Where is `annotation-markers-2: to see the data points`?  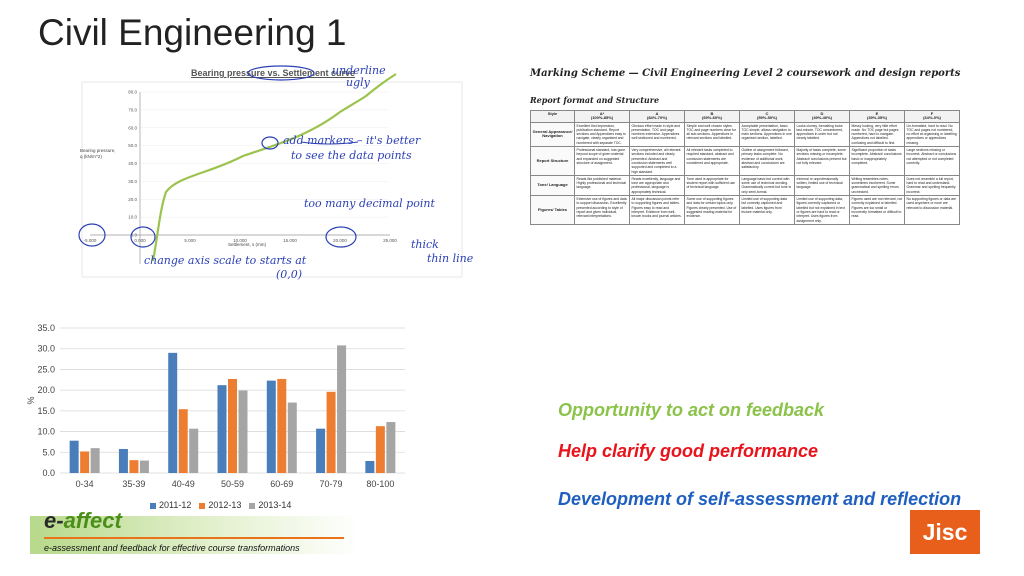 annotation-markers-2: to see the data points is located at coordinates (351, 155).